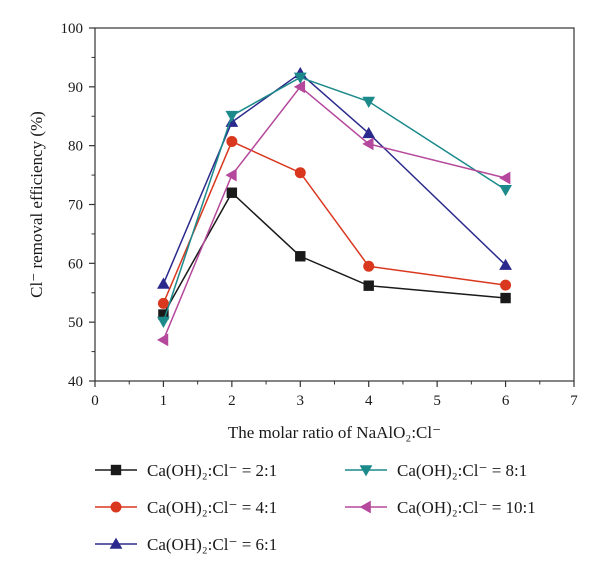 The image size is (600, 579). What do you see at coordinates (75, 206) in the screenshot?
I see `y-tick-label: 70` at bounding box center [75, 206].